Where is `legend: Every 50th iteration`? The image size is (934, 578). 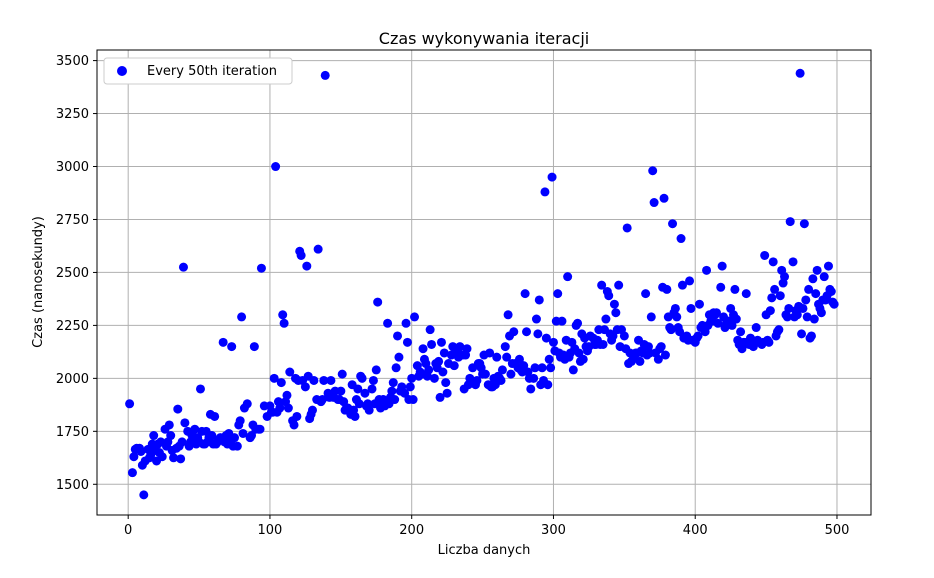 legend: Every 50th iteration is located at coordinates (198, 71).